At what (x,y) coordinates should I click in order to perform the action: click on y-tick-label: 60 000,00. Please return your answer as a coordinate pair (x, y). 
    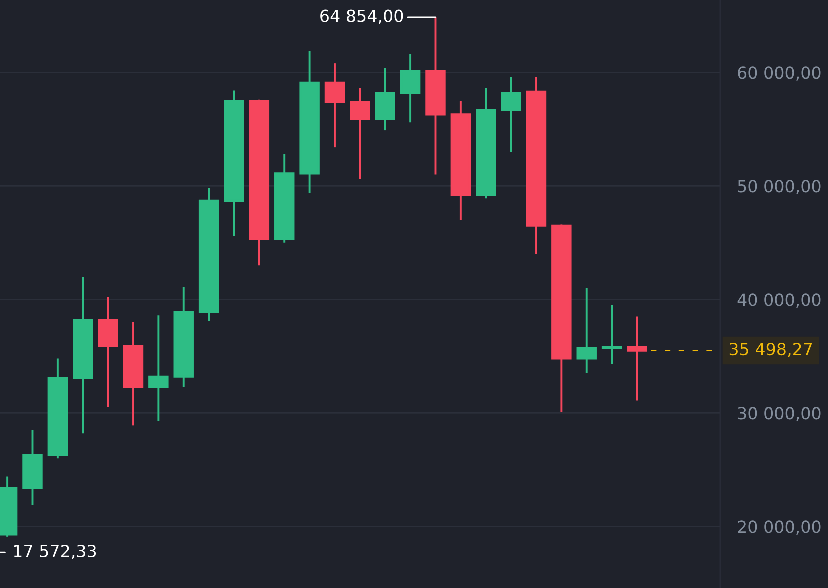
    Looking at the image, I should click on (779, 73).